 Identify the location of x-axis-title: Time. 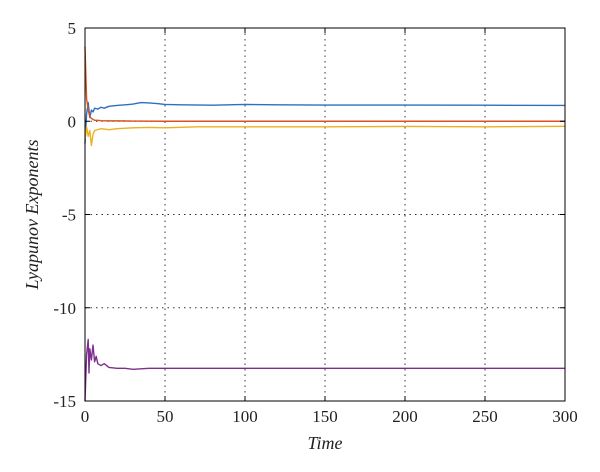
(324, 443).